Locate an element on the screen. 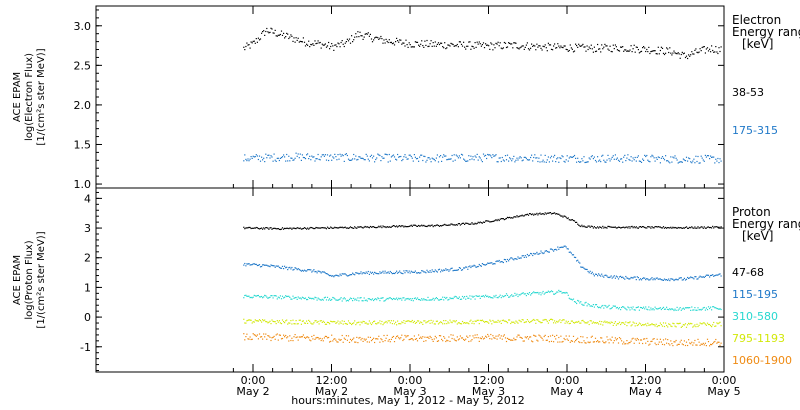  y-tick-label: 2.0 is located at coordinates (83, 105).